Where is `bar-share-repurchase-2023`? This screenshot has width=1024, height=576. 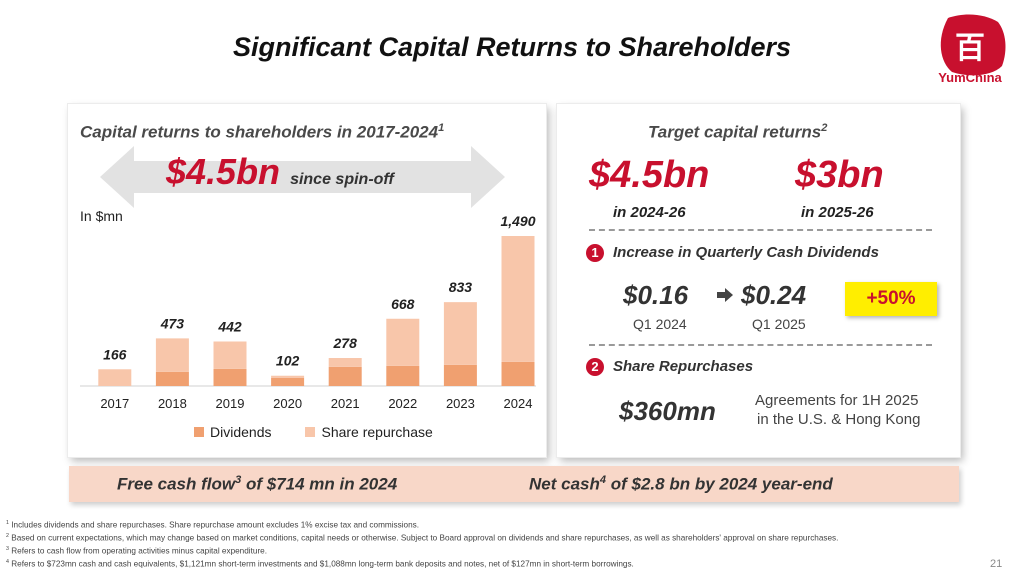
bar-share-repurchase-2023 is located at coordinates (460, 333).